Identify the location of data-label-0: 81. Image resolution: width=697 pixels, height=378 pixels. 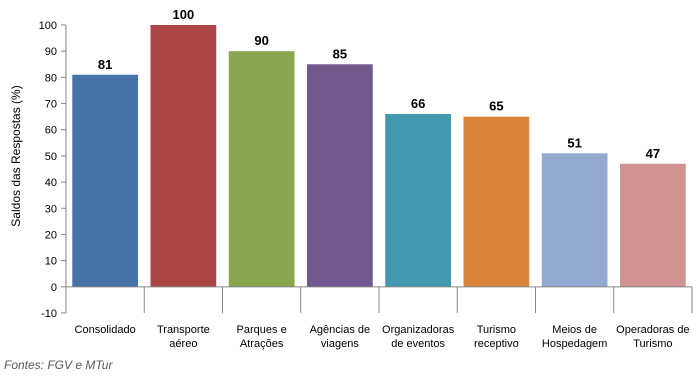
(105, 64).